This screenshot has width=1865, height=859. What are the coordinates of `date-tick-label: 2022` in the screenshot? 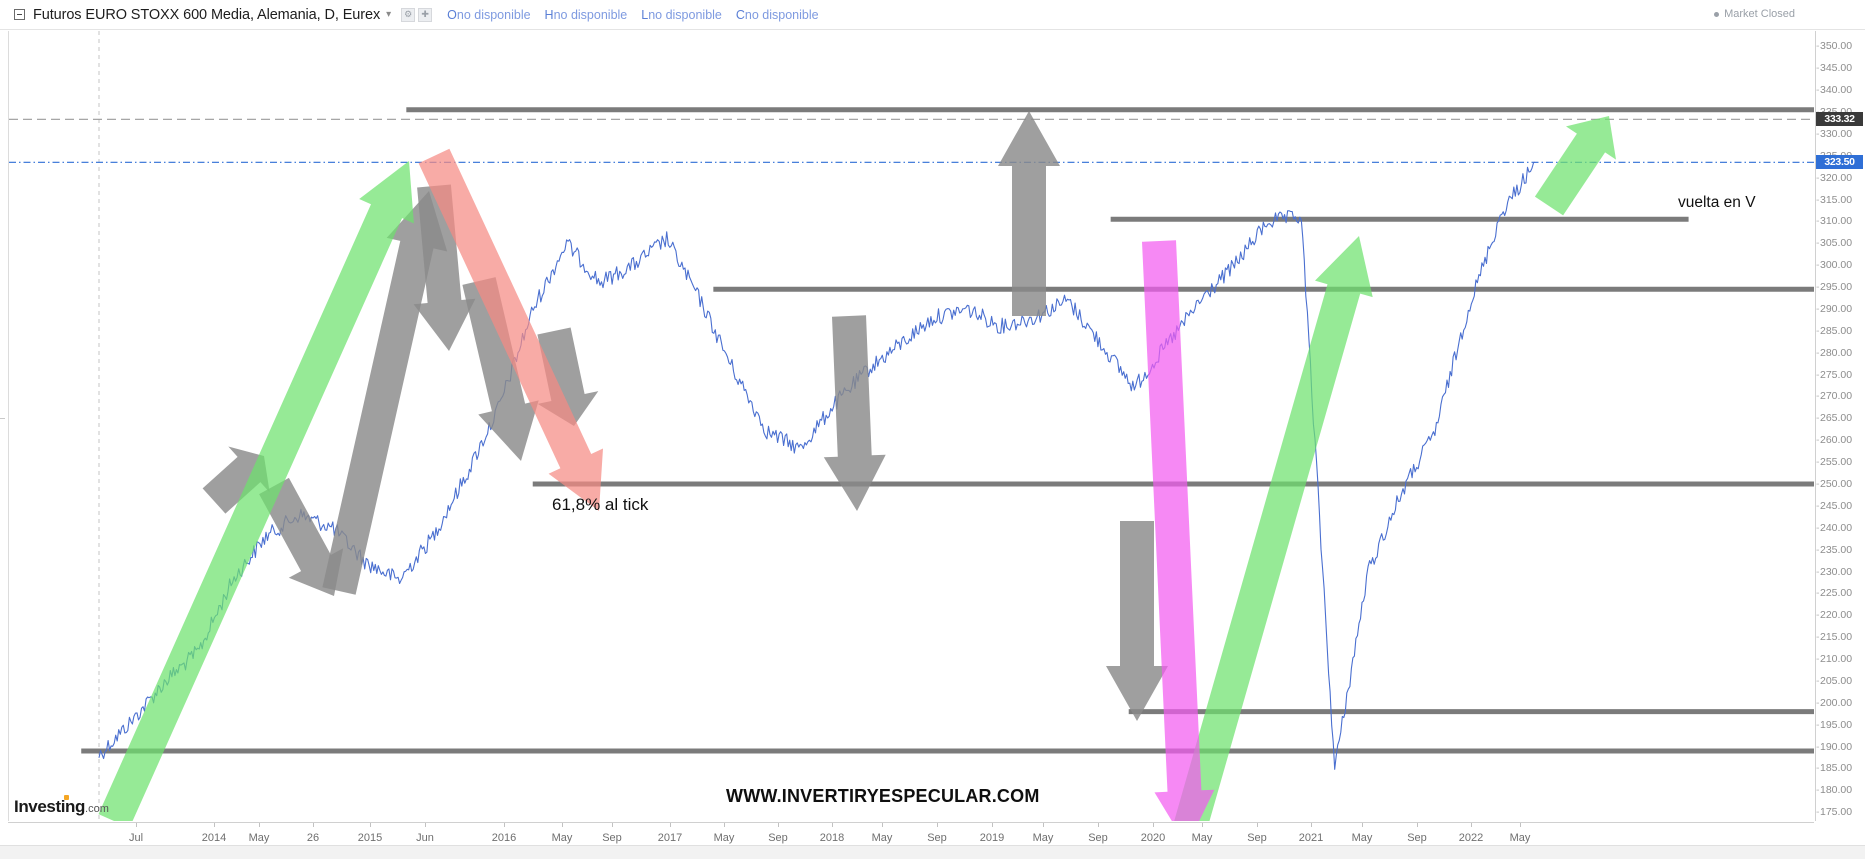 It's located at (1471, 838).